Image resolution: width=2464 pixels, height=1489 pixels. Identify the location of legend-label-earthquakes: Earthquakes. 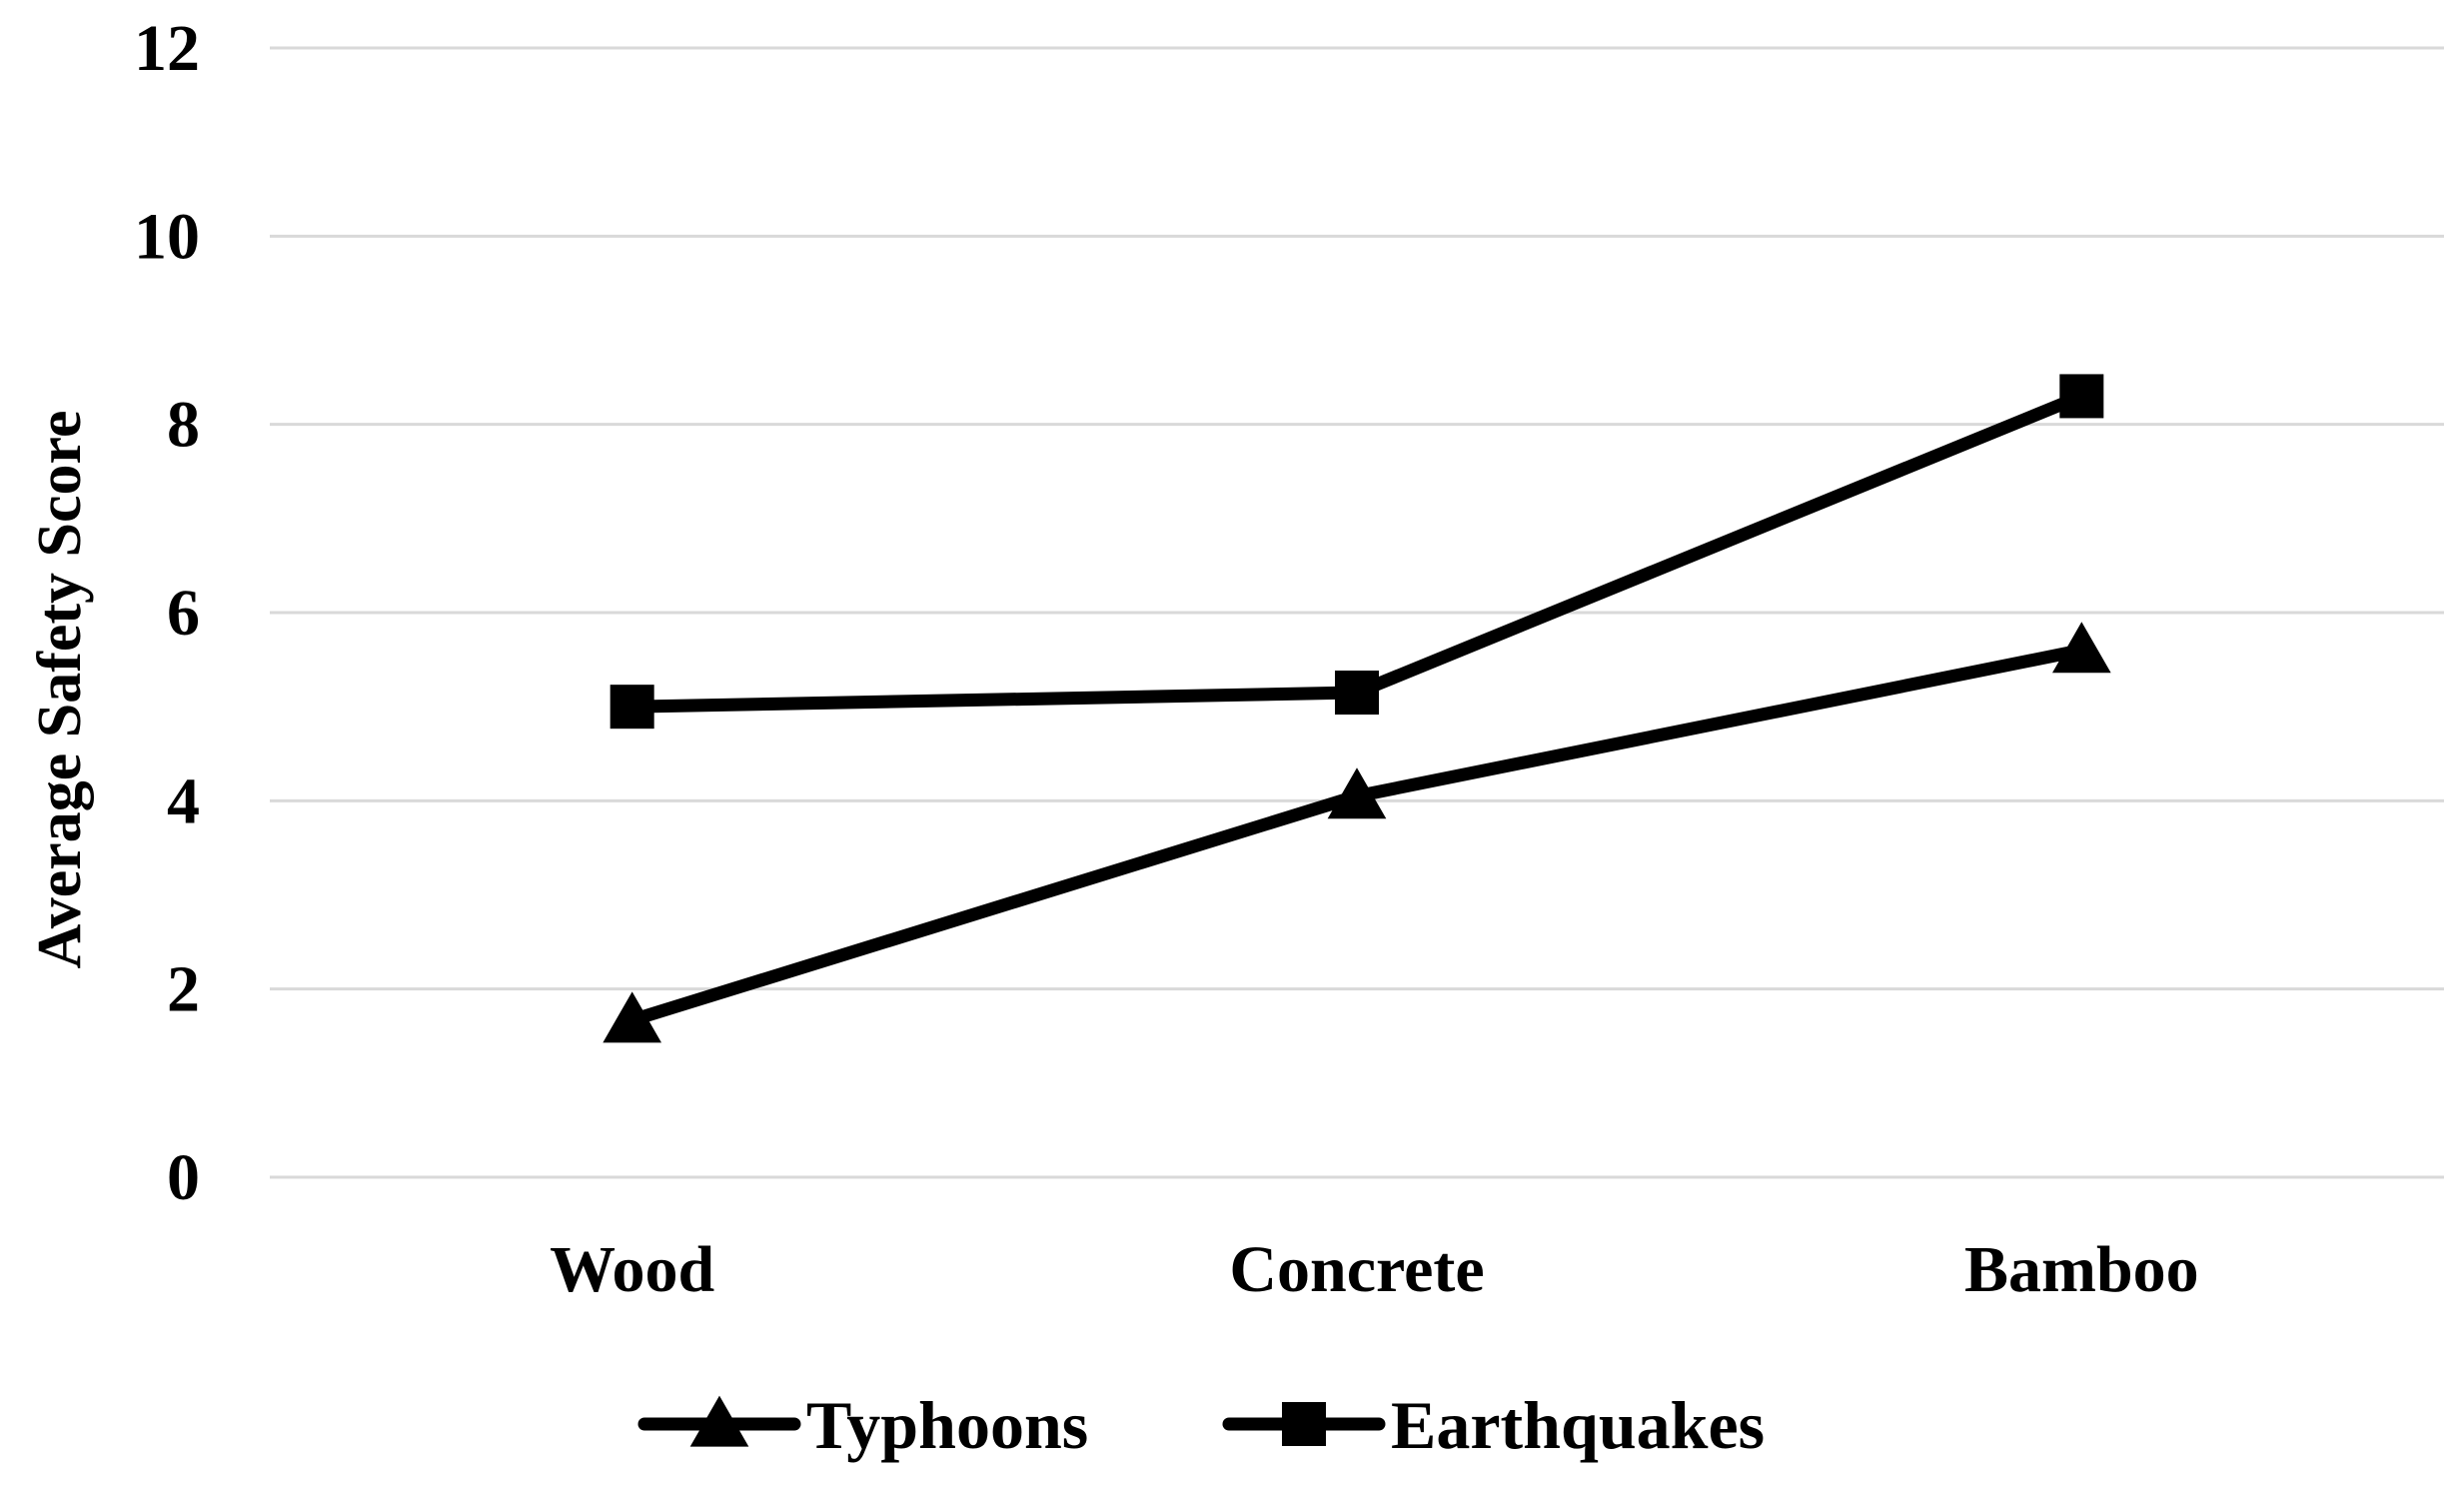
(1578, 1425).